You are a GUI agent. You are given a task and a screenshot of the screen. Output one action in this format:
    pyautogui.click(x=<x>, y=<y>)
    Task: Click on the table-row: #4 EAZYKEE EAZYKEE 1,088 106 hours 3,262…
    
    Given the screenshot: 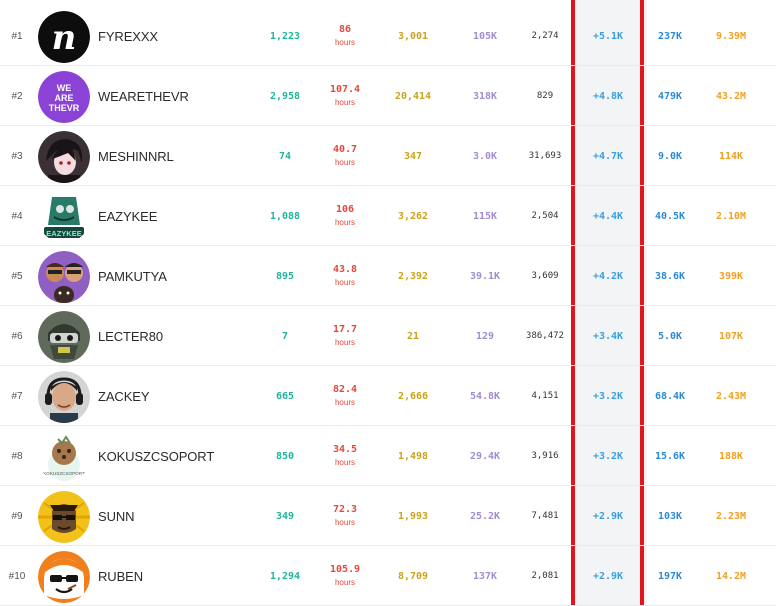 What is the action you would take?
    pyautogui.click(x=388, y=216)
    